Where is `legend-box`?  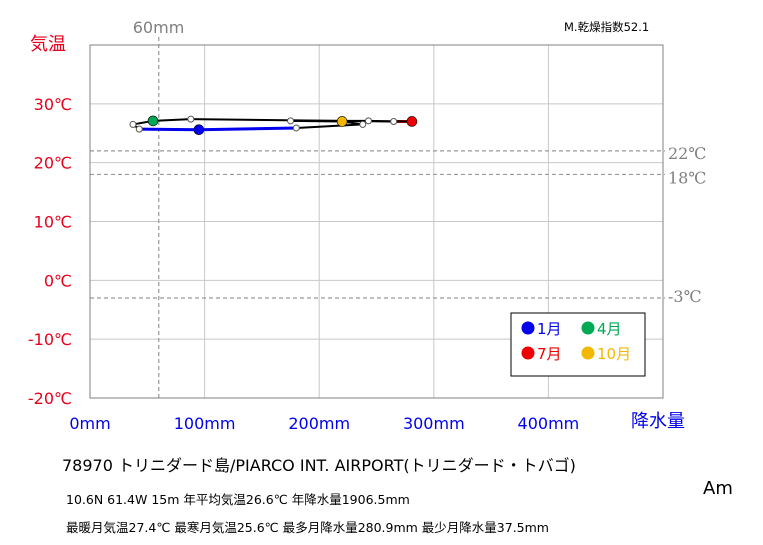
legend-box is located at coordinates (578, 344).